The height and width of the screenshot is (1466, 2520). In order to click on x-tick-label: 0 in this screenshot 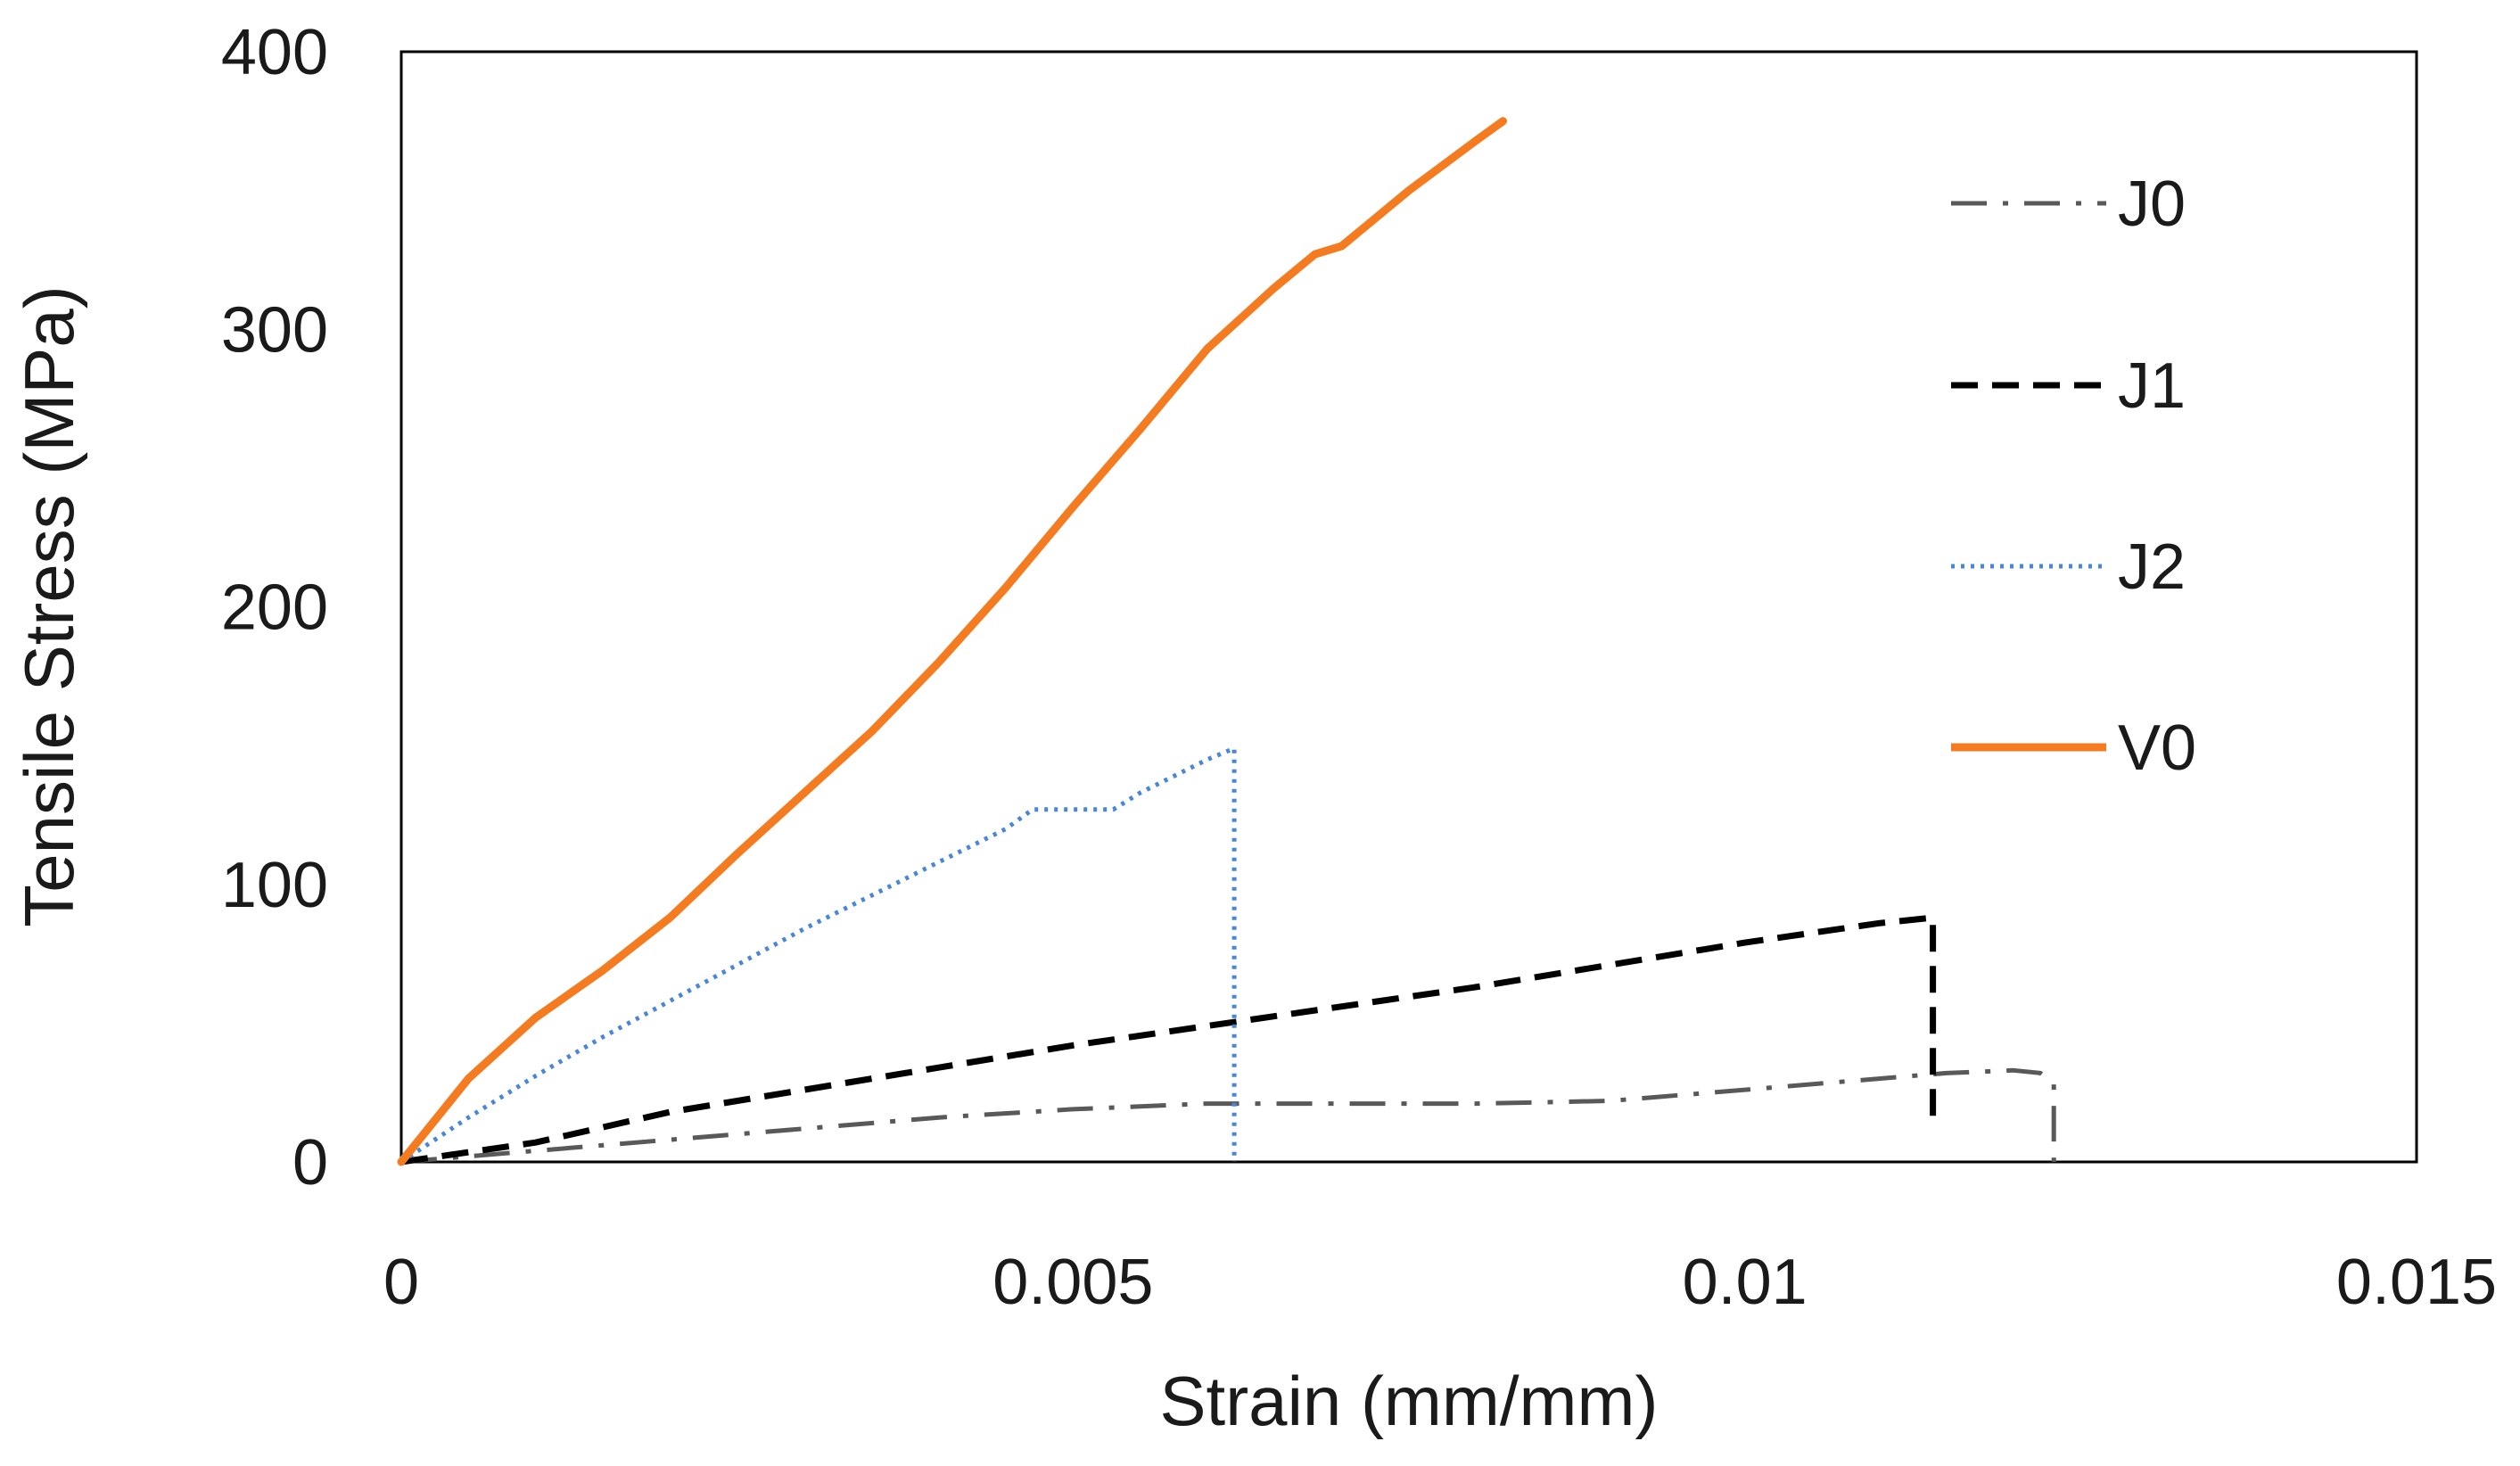, I will do `click(401, 1282)`.